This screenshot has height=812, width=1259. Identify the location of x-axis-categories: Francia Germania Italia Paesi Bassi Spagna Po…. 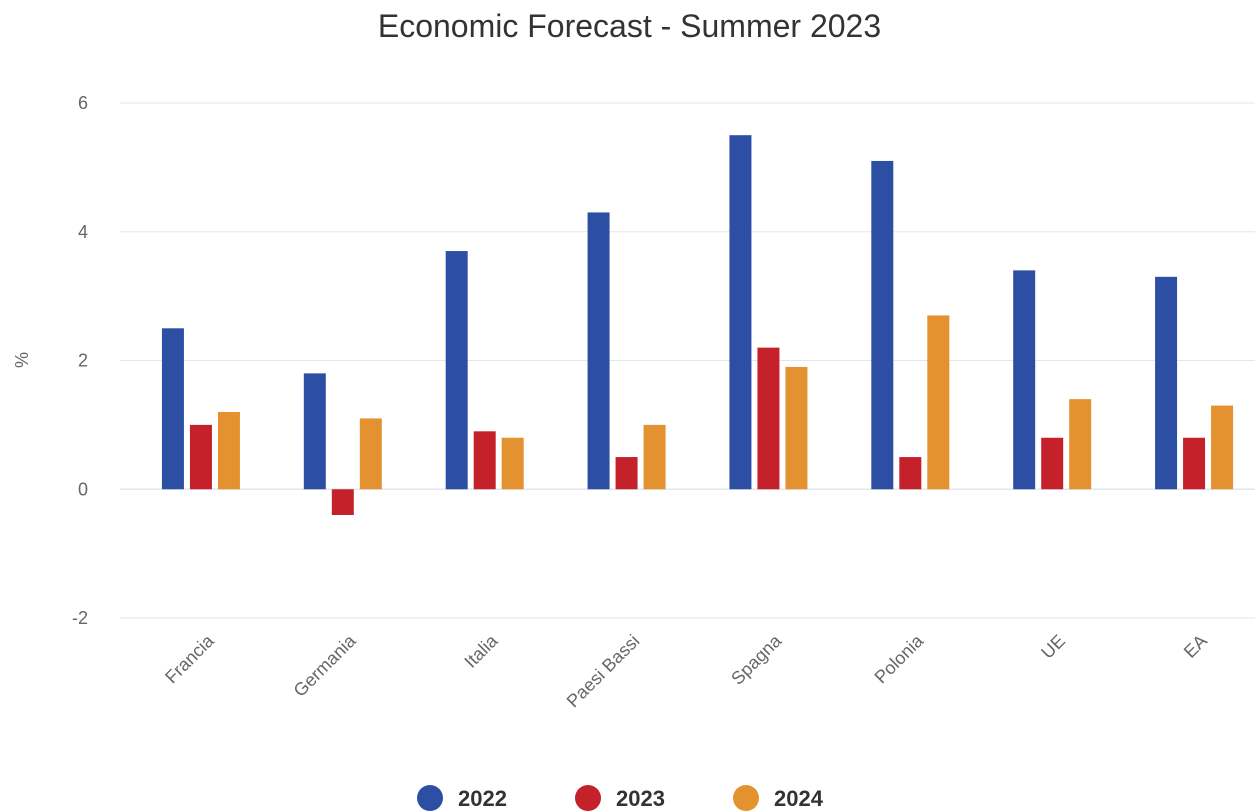
(686, 670).